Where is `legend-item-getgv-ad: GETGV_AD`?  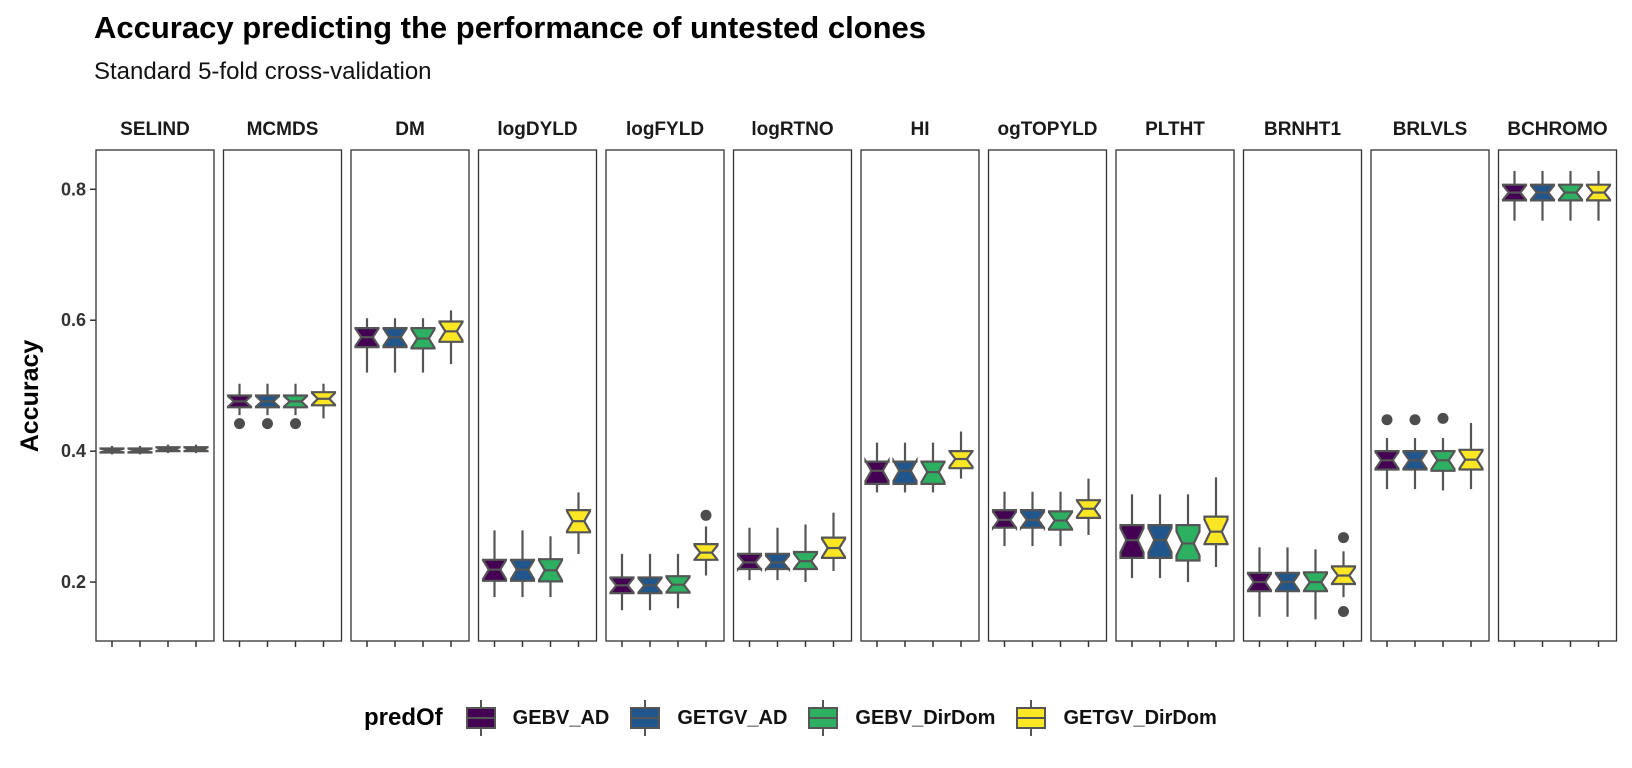 legend-item-getgv-ad: GETGV_AD is located at coordinates (706, 718).